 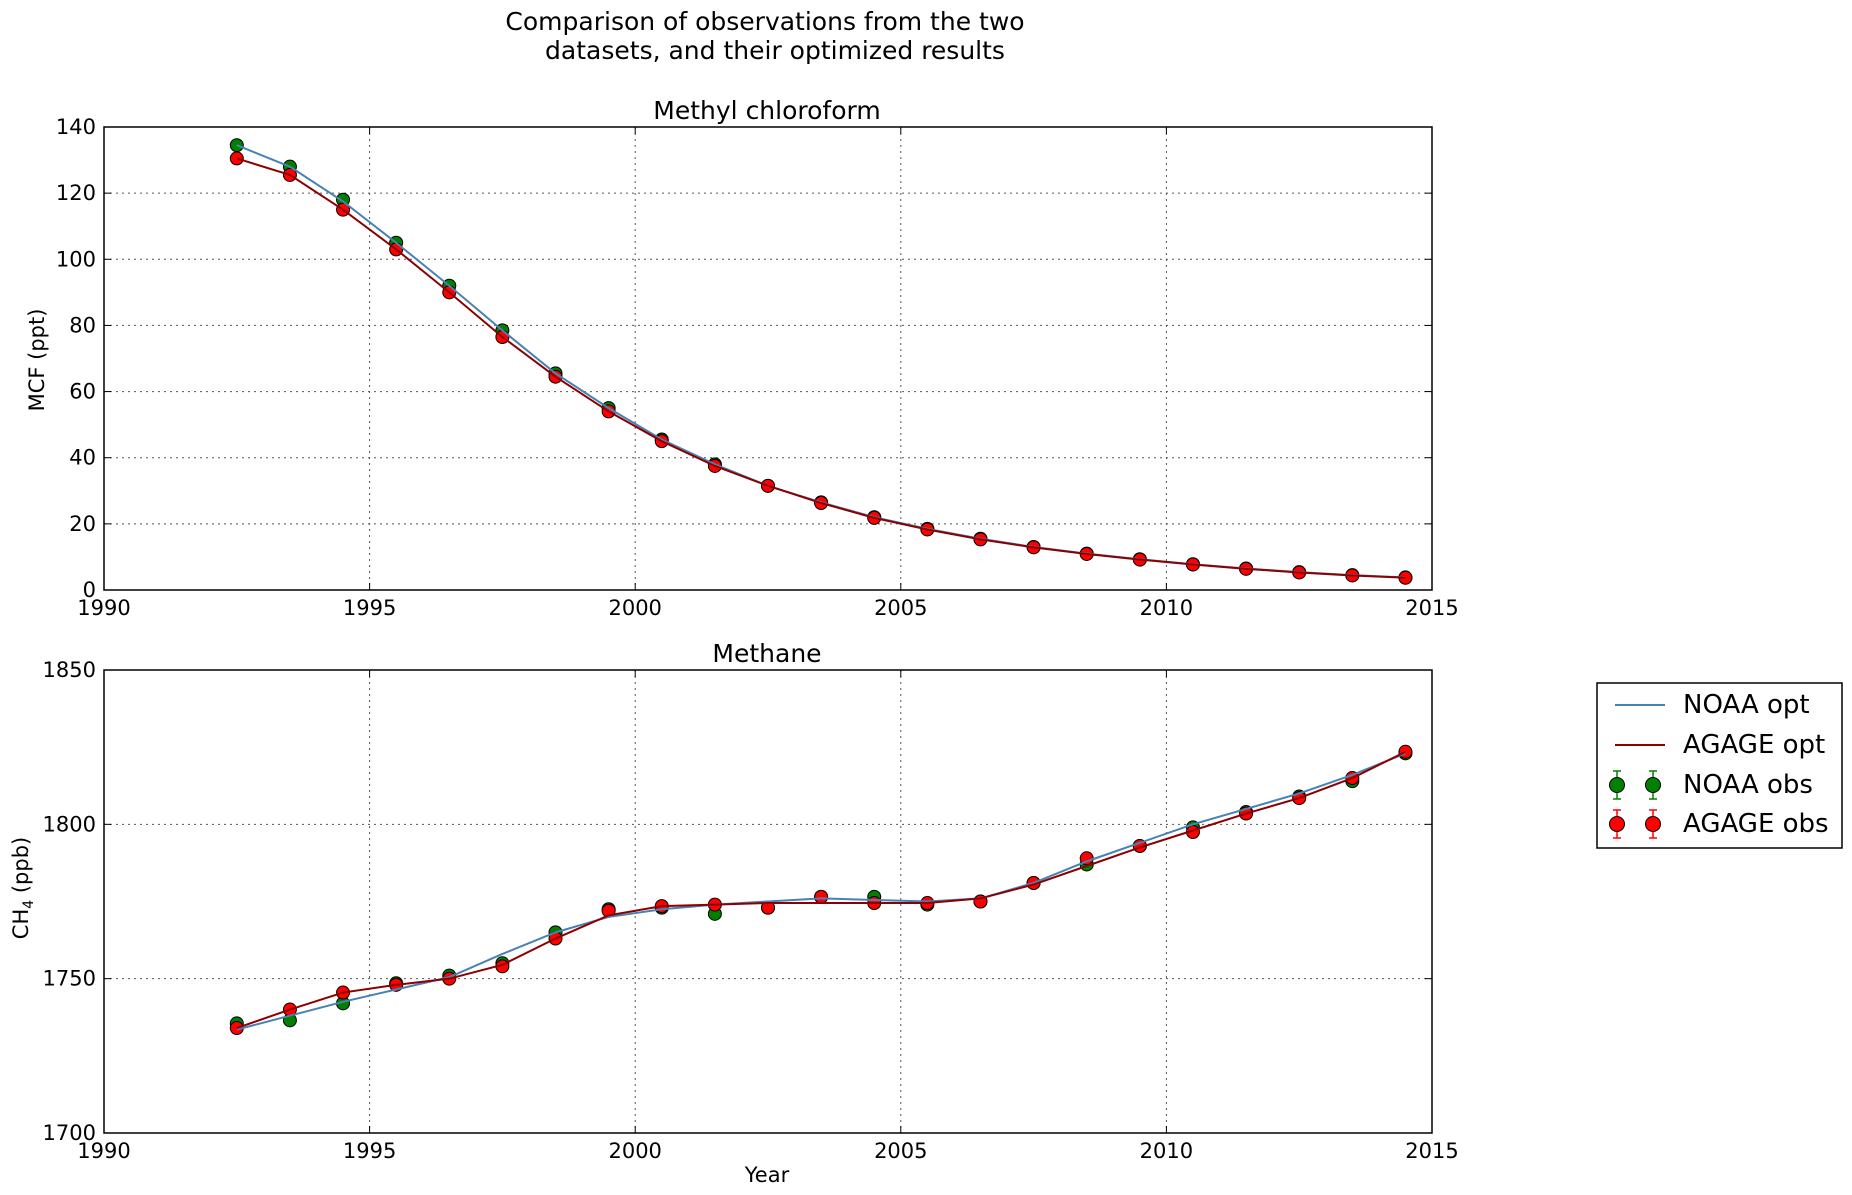 I want to click on methane-y-label-main: CH, so click(x=21, y=924).